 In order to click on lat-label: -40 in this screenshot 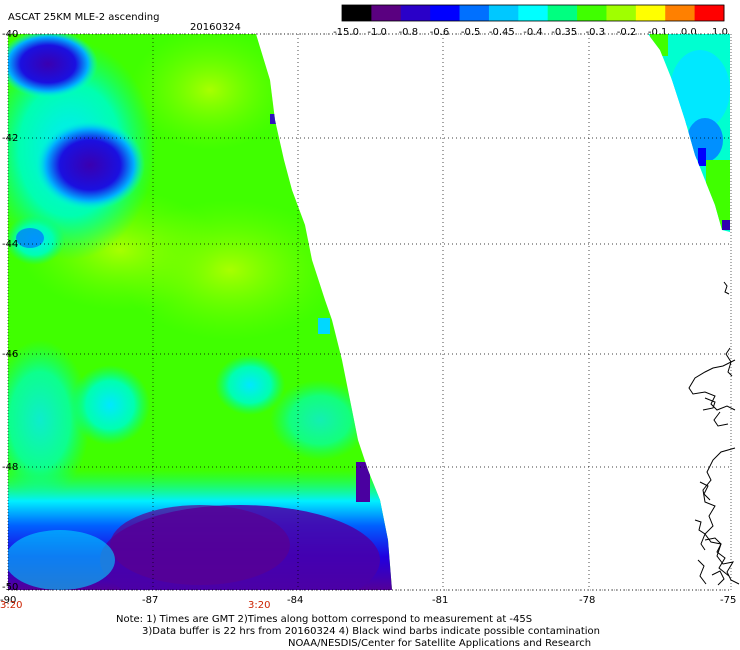, I will do `click(10, 34)`.